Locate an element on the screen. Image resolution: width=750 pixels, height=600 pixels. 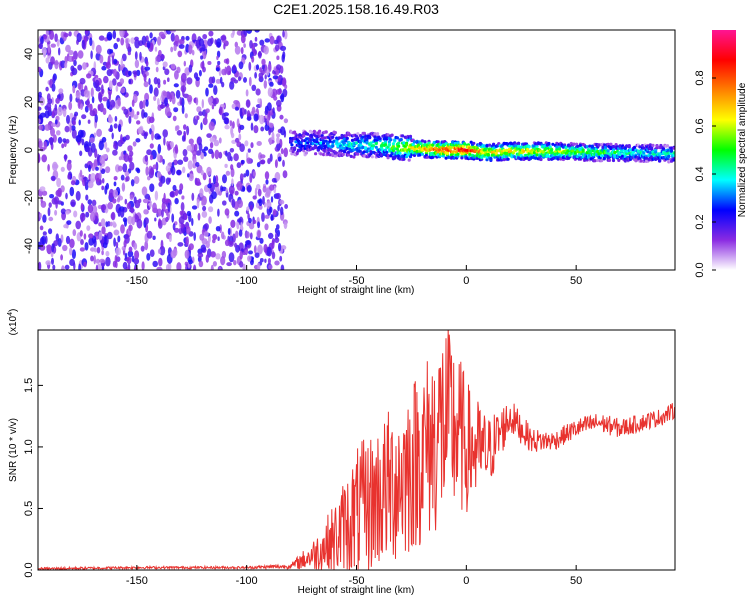
y-tick-label: 0 is located at coordinates (29, 150).